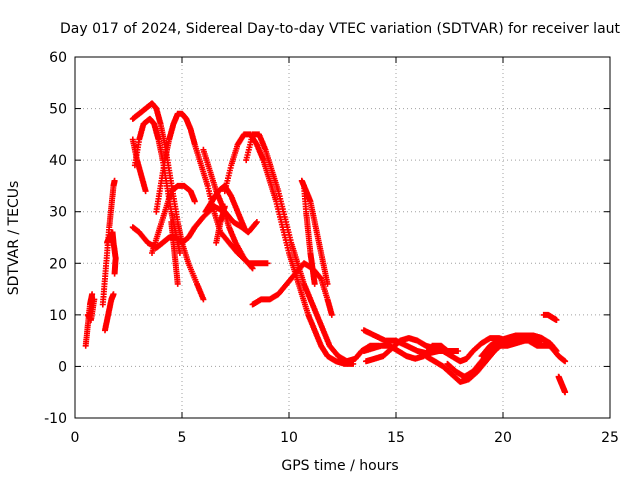  Describe the element at coordinates (75, 438) in the screenshot. I see `x-tick-label: 0` at that location.